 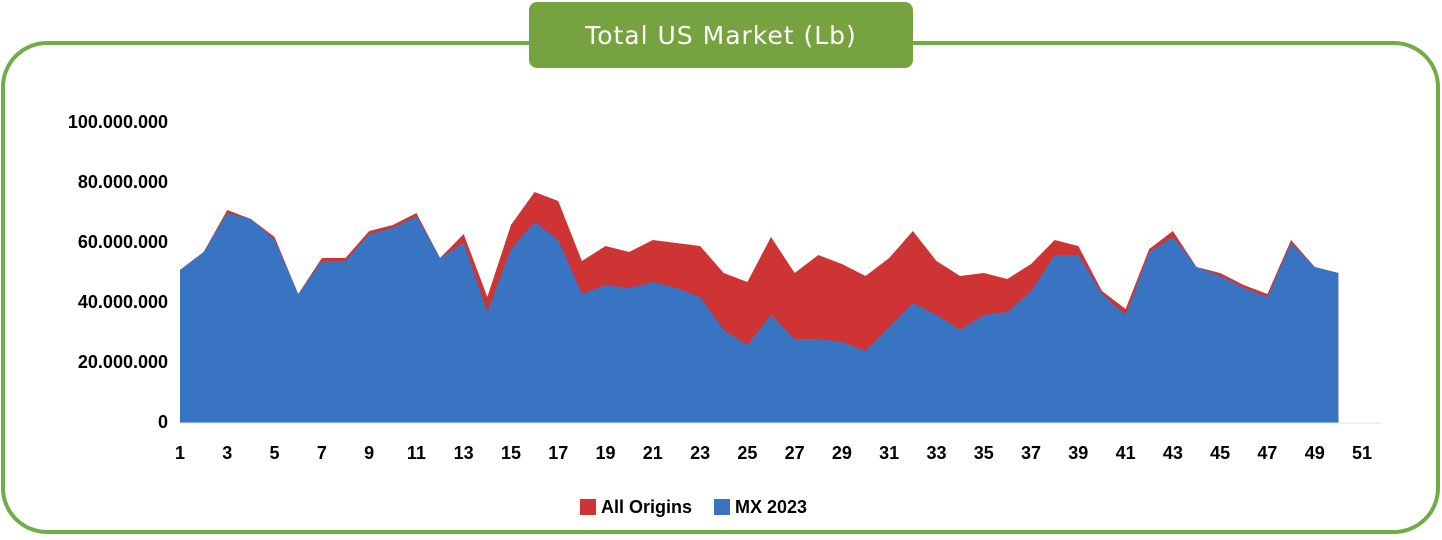 What do you see at coordinates (163, 422) in the screenshot?
I see `y-tick-label: 0` at bounding box center [163, 422].